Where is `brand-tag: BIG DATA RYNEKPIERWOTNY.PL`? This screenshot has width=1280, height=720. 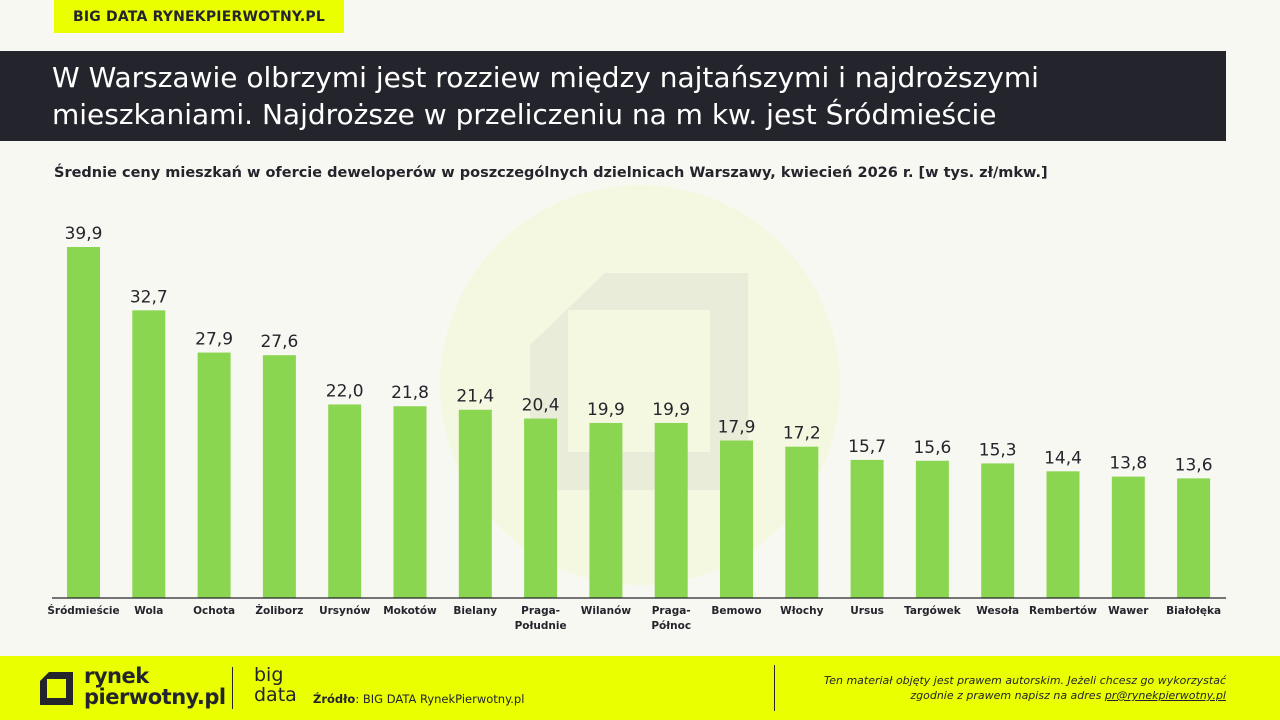 brand-tag: BIG DATA RYNEKPIERWOTNY.PL is located at coordinates (199, 16).